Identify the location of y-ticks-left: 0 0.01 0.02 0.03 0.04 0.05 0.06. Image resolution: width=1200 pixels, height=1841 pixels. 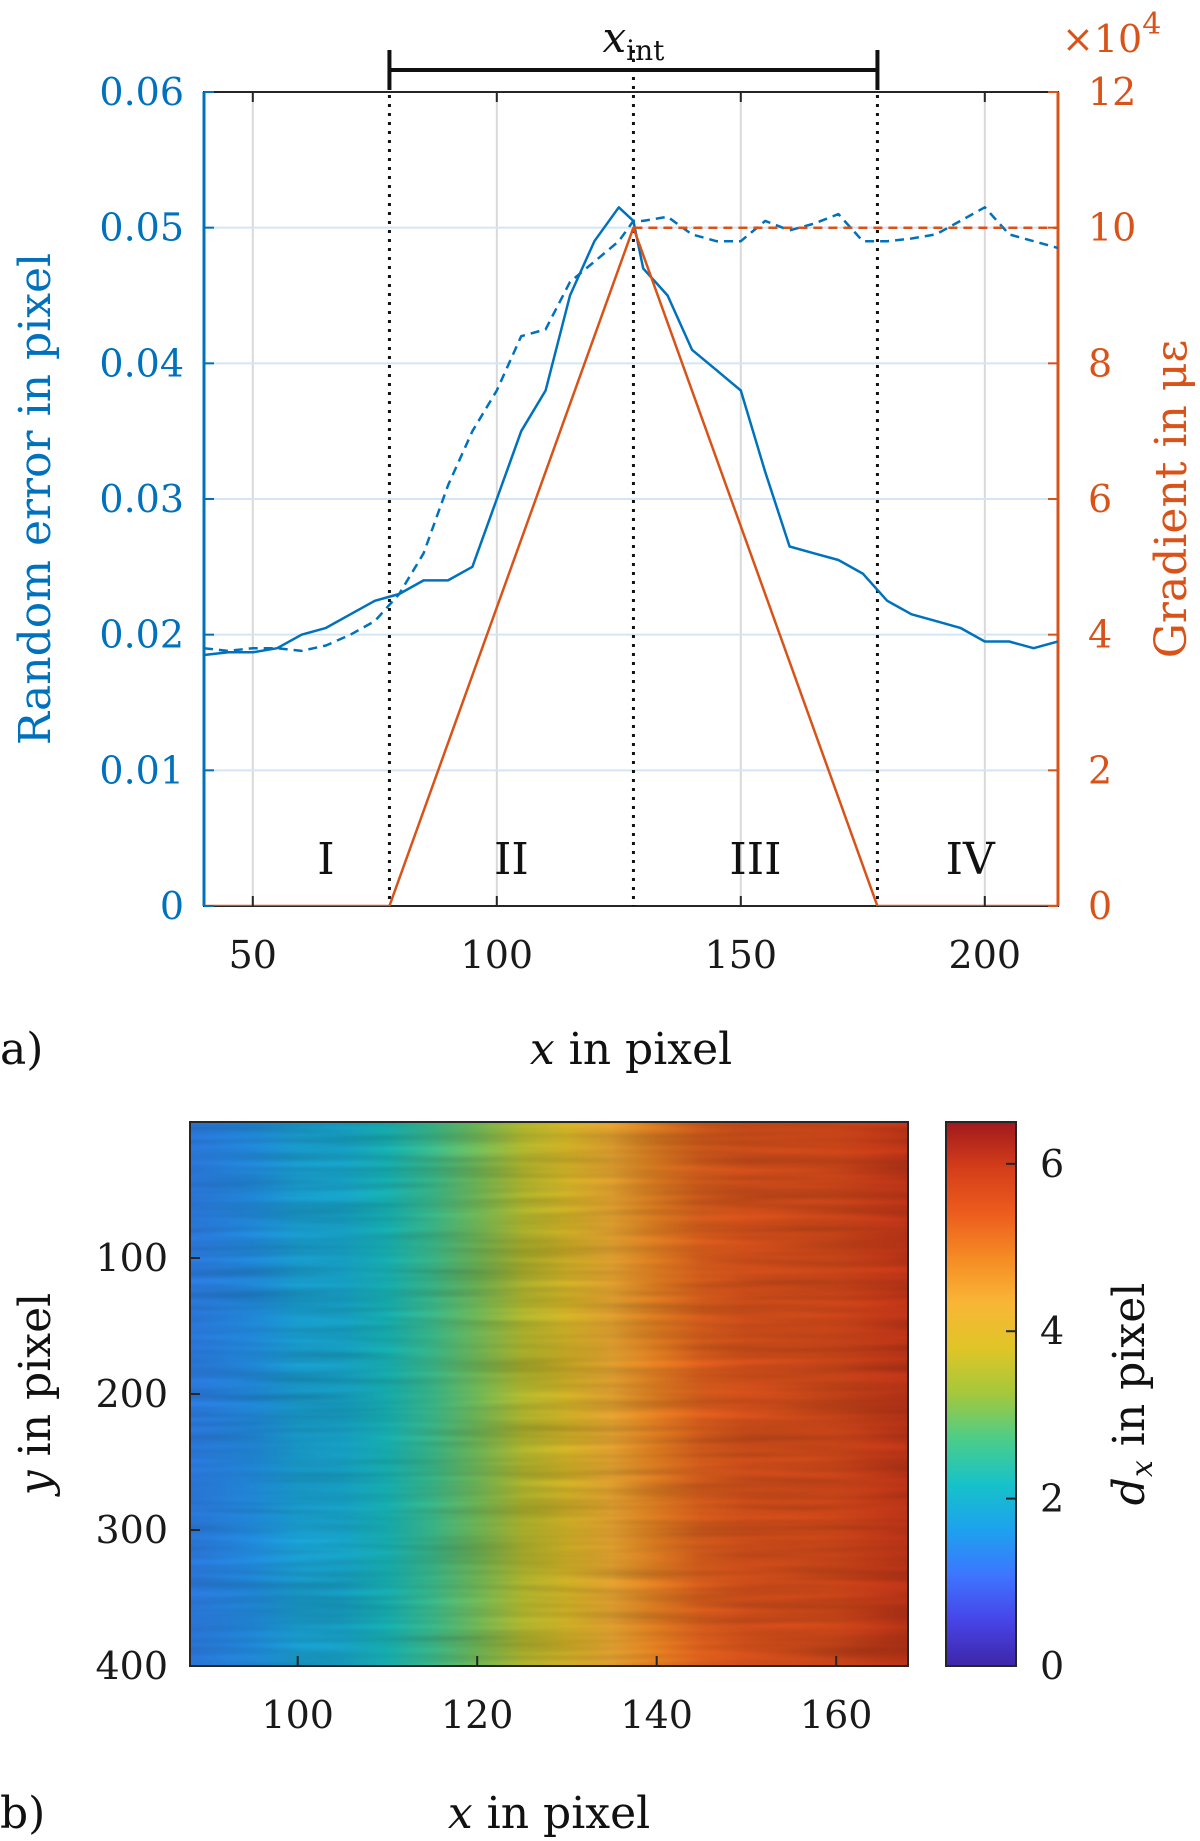
(156, 499).